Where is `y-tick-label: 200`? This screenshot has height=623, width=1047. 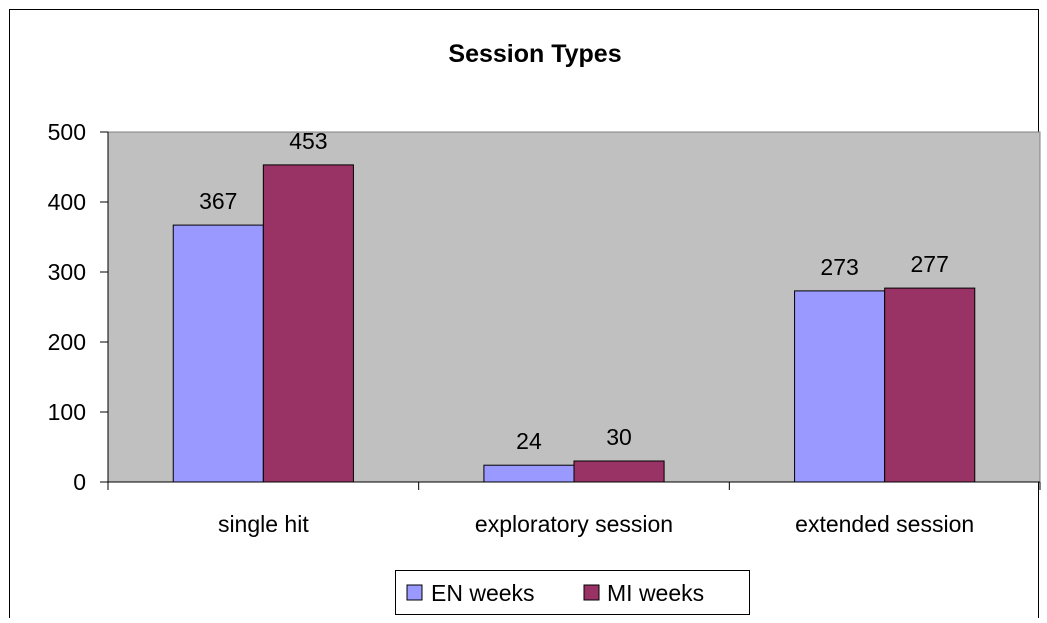 y-tick-label: 200 is located at coordinates (67, 342).